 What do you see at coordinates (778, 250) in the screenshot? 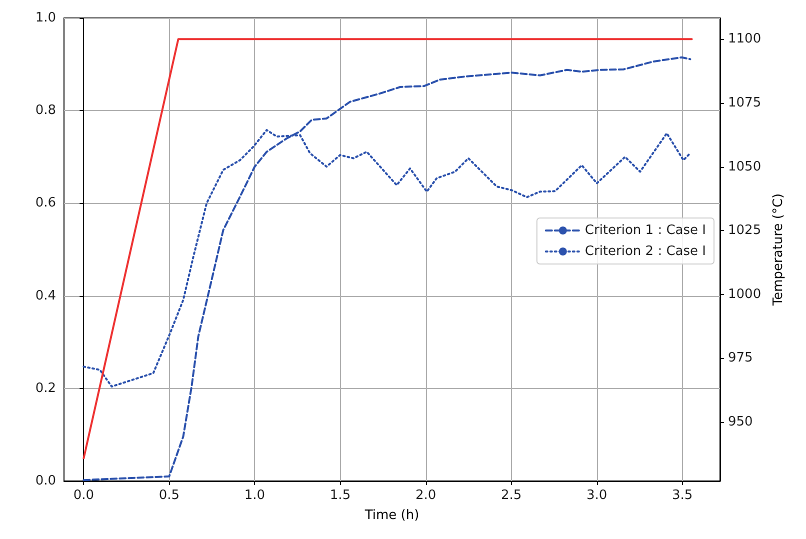
I see `y2-axis-title: Temperature (°C)` at bounding box center [778, 250].